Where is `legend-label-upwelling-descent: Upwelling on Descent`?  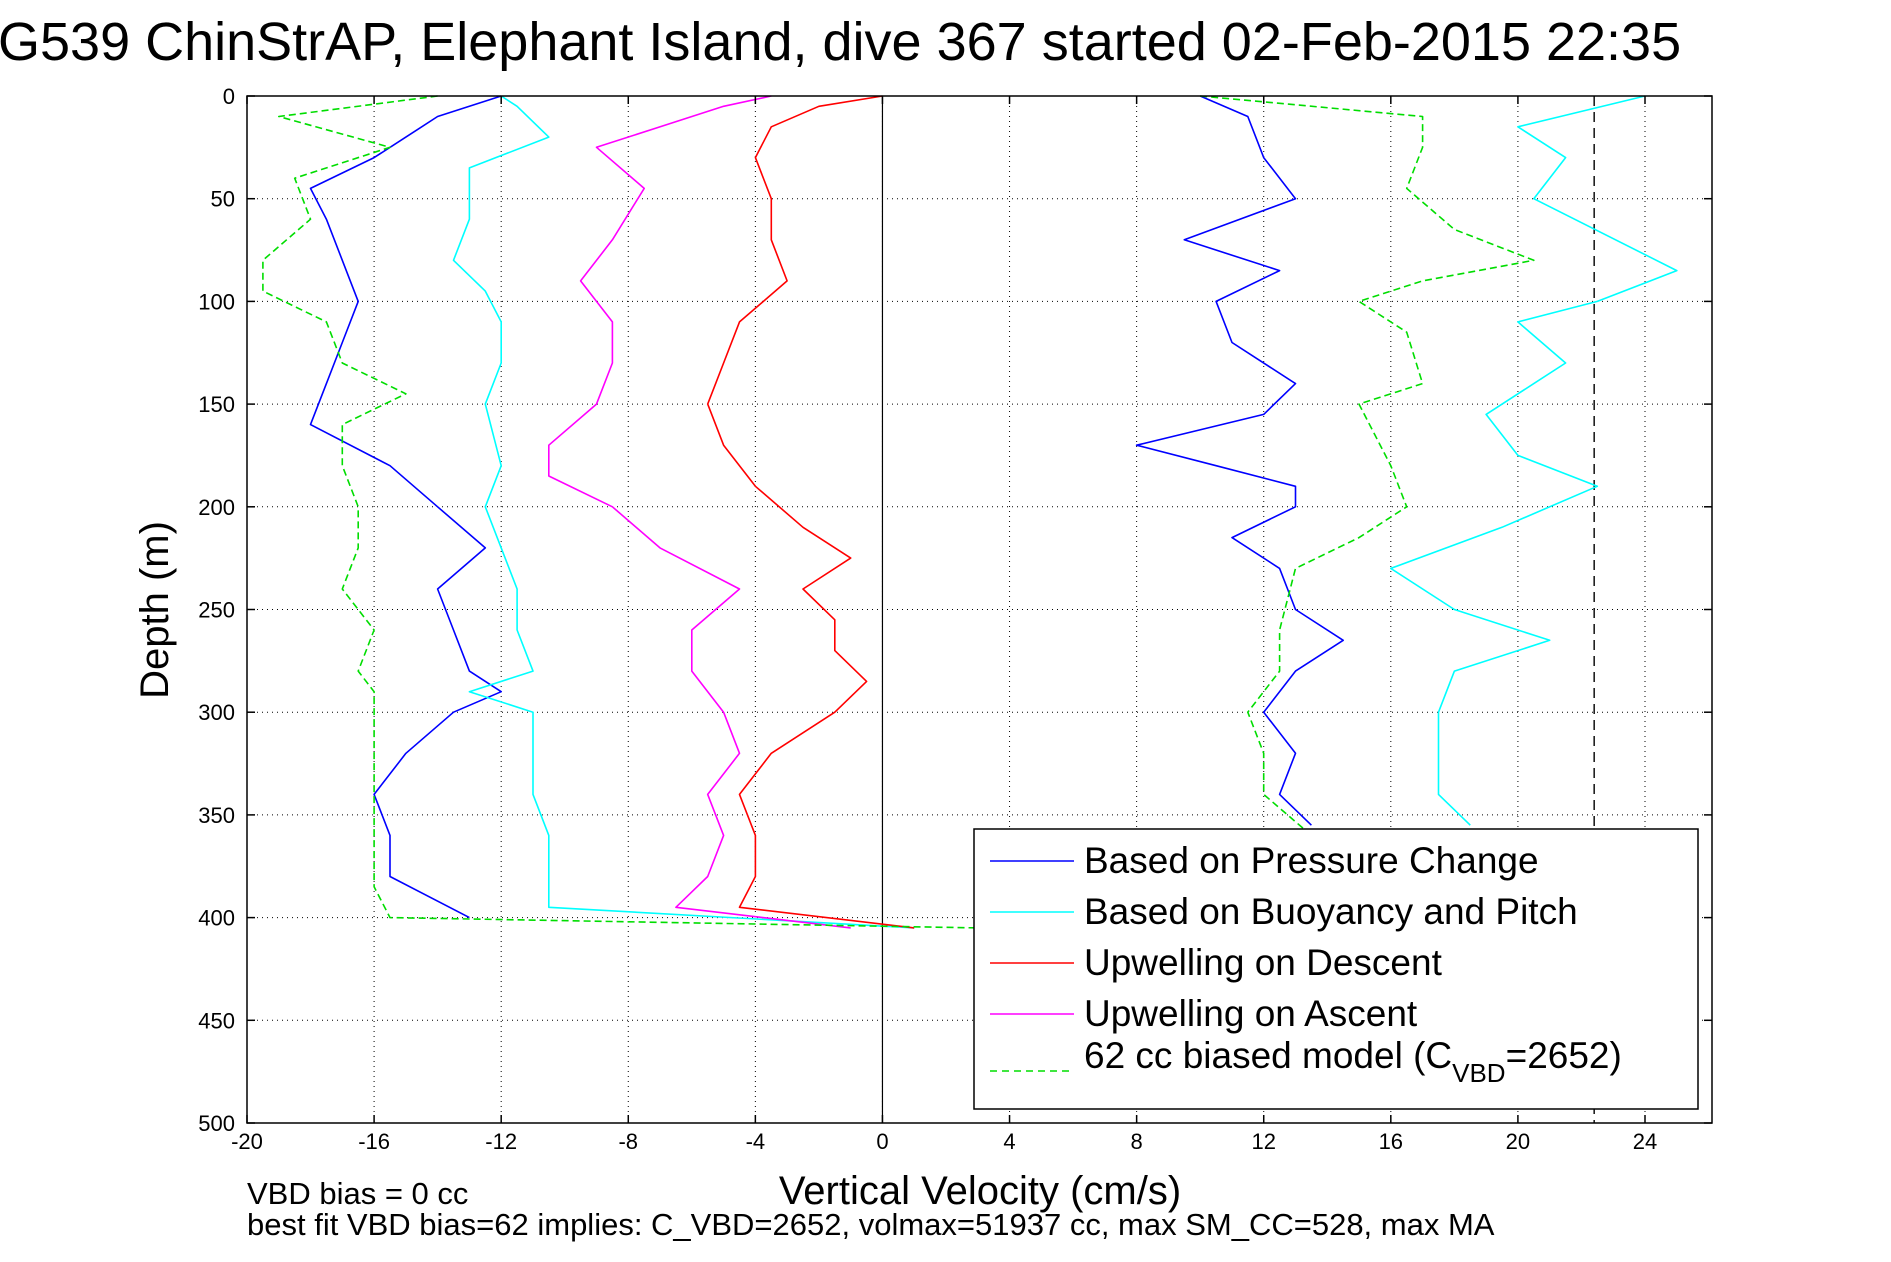 legend-label-upwelling-descent: Upwelling on Descent is located at coordinates (1263, 962).